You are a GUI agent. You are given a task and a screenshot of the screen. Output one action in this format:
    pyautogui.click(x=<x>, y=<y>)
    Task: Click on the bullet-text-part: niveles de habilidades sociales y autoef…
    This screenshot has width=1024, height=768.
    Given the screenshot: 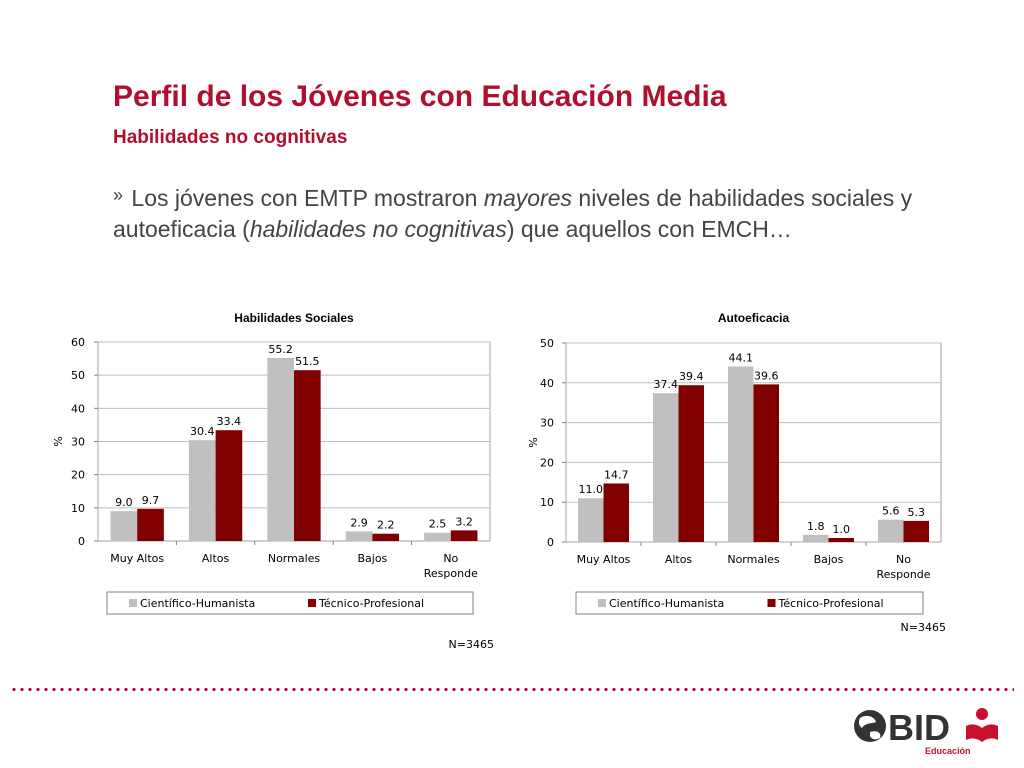 What is the action you would take?
    pyautogui.click(x=513, y=213)
    